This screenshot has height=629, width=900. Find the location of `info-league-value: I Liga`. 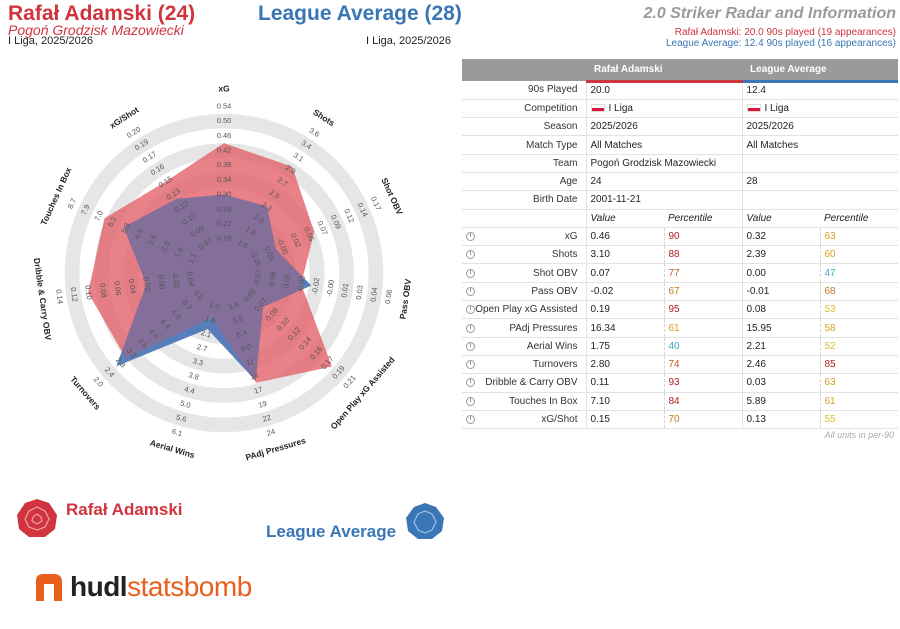

info-league-value: I Liga is located at coordinates (819, 109).